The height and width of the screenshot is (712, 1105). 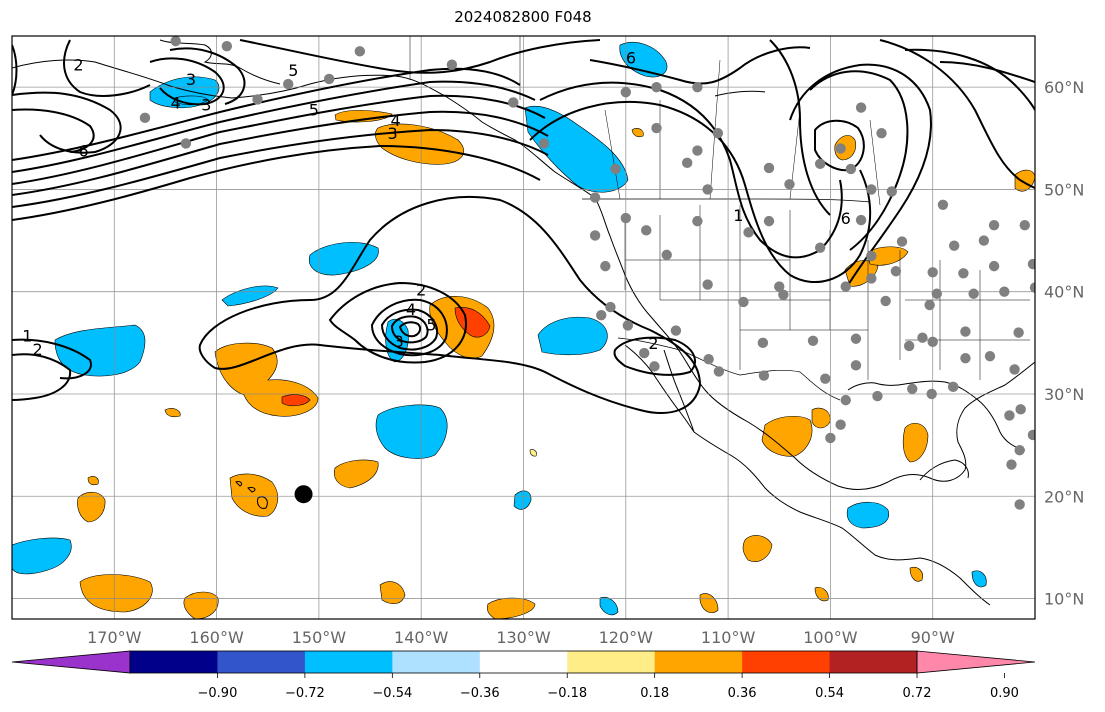 I want to click on colorbar-outline, so click(x=523, y=662).